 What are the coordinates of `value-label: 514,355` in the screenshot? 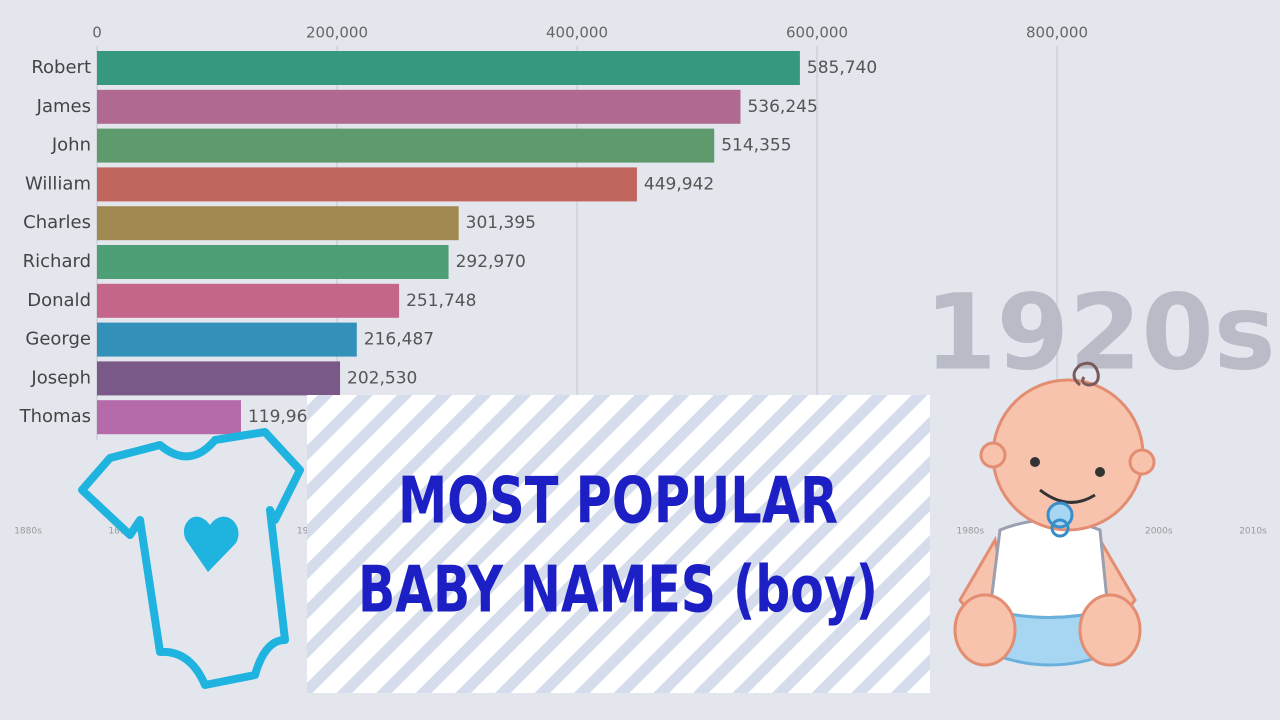 It's located at (756, 146).